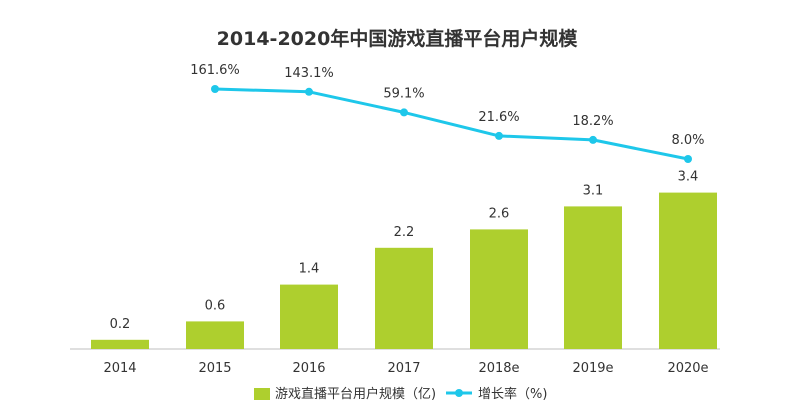  Describe the element at coordinates (499, 289) in the screenshot. I see `bar-2018e` at that location.